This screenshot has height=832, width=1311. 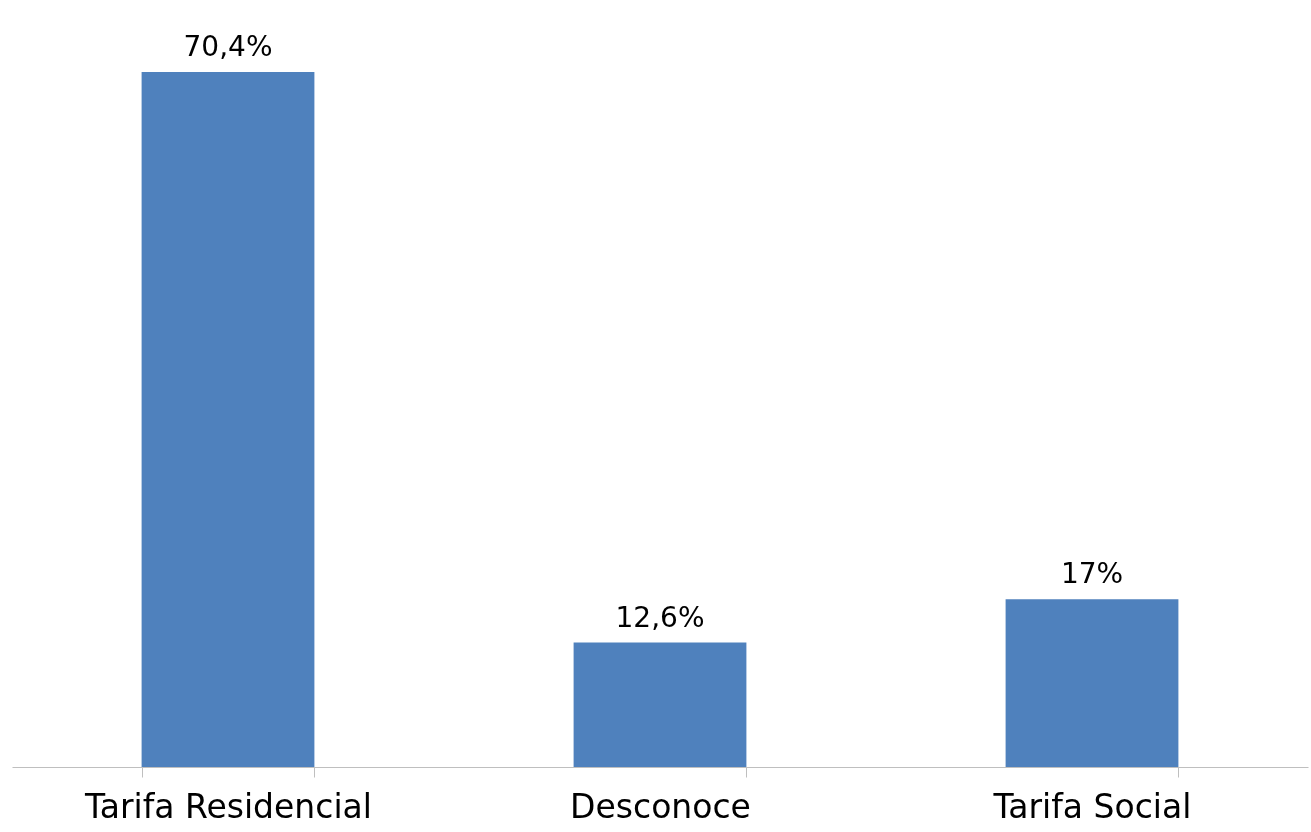 What do you see at coordinates (228, 46) in the screenshot?
I see `data-label: 70,4%` at bounding box center [228, 46].